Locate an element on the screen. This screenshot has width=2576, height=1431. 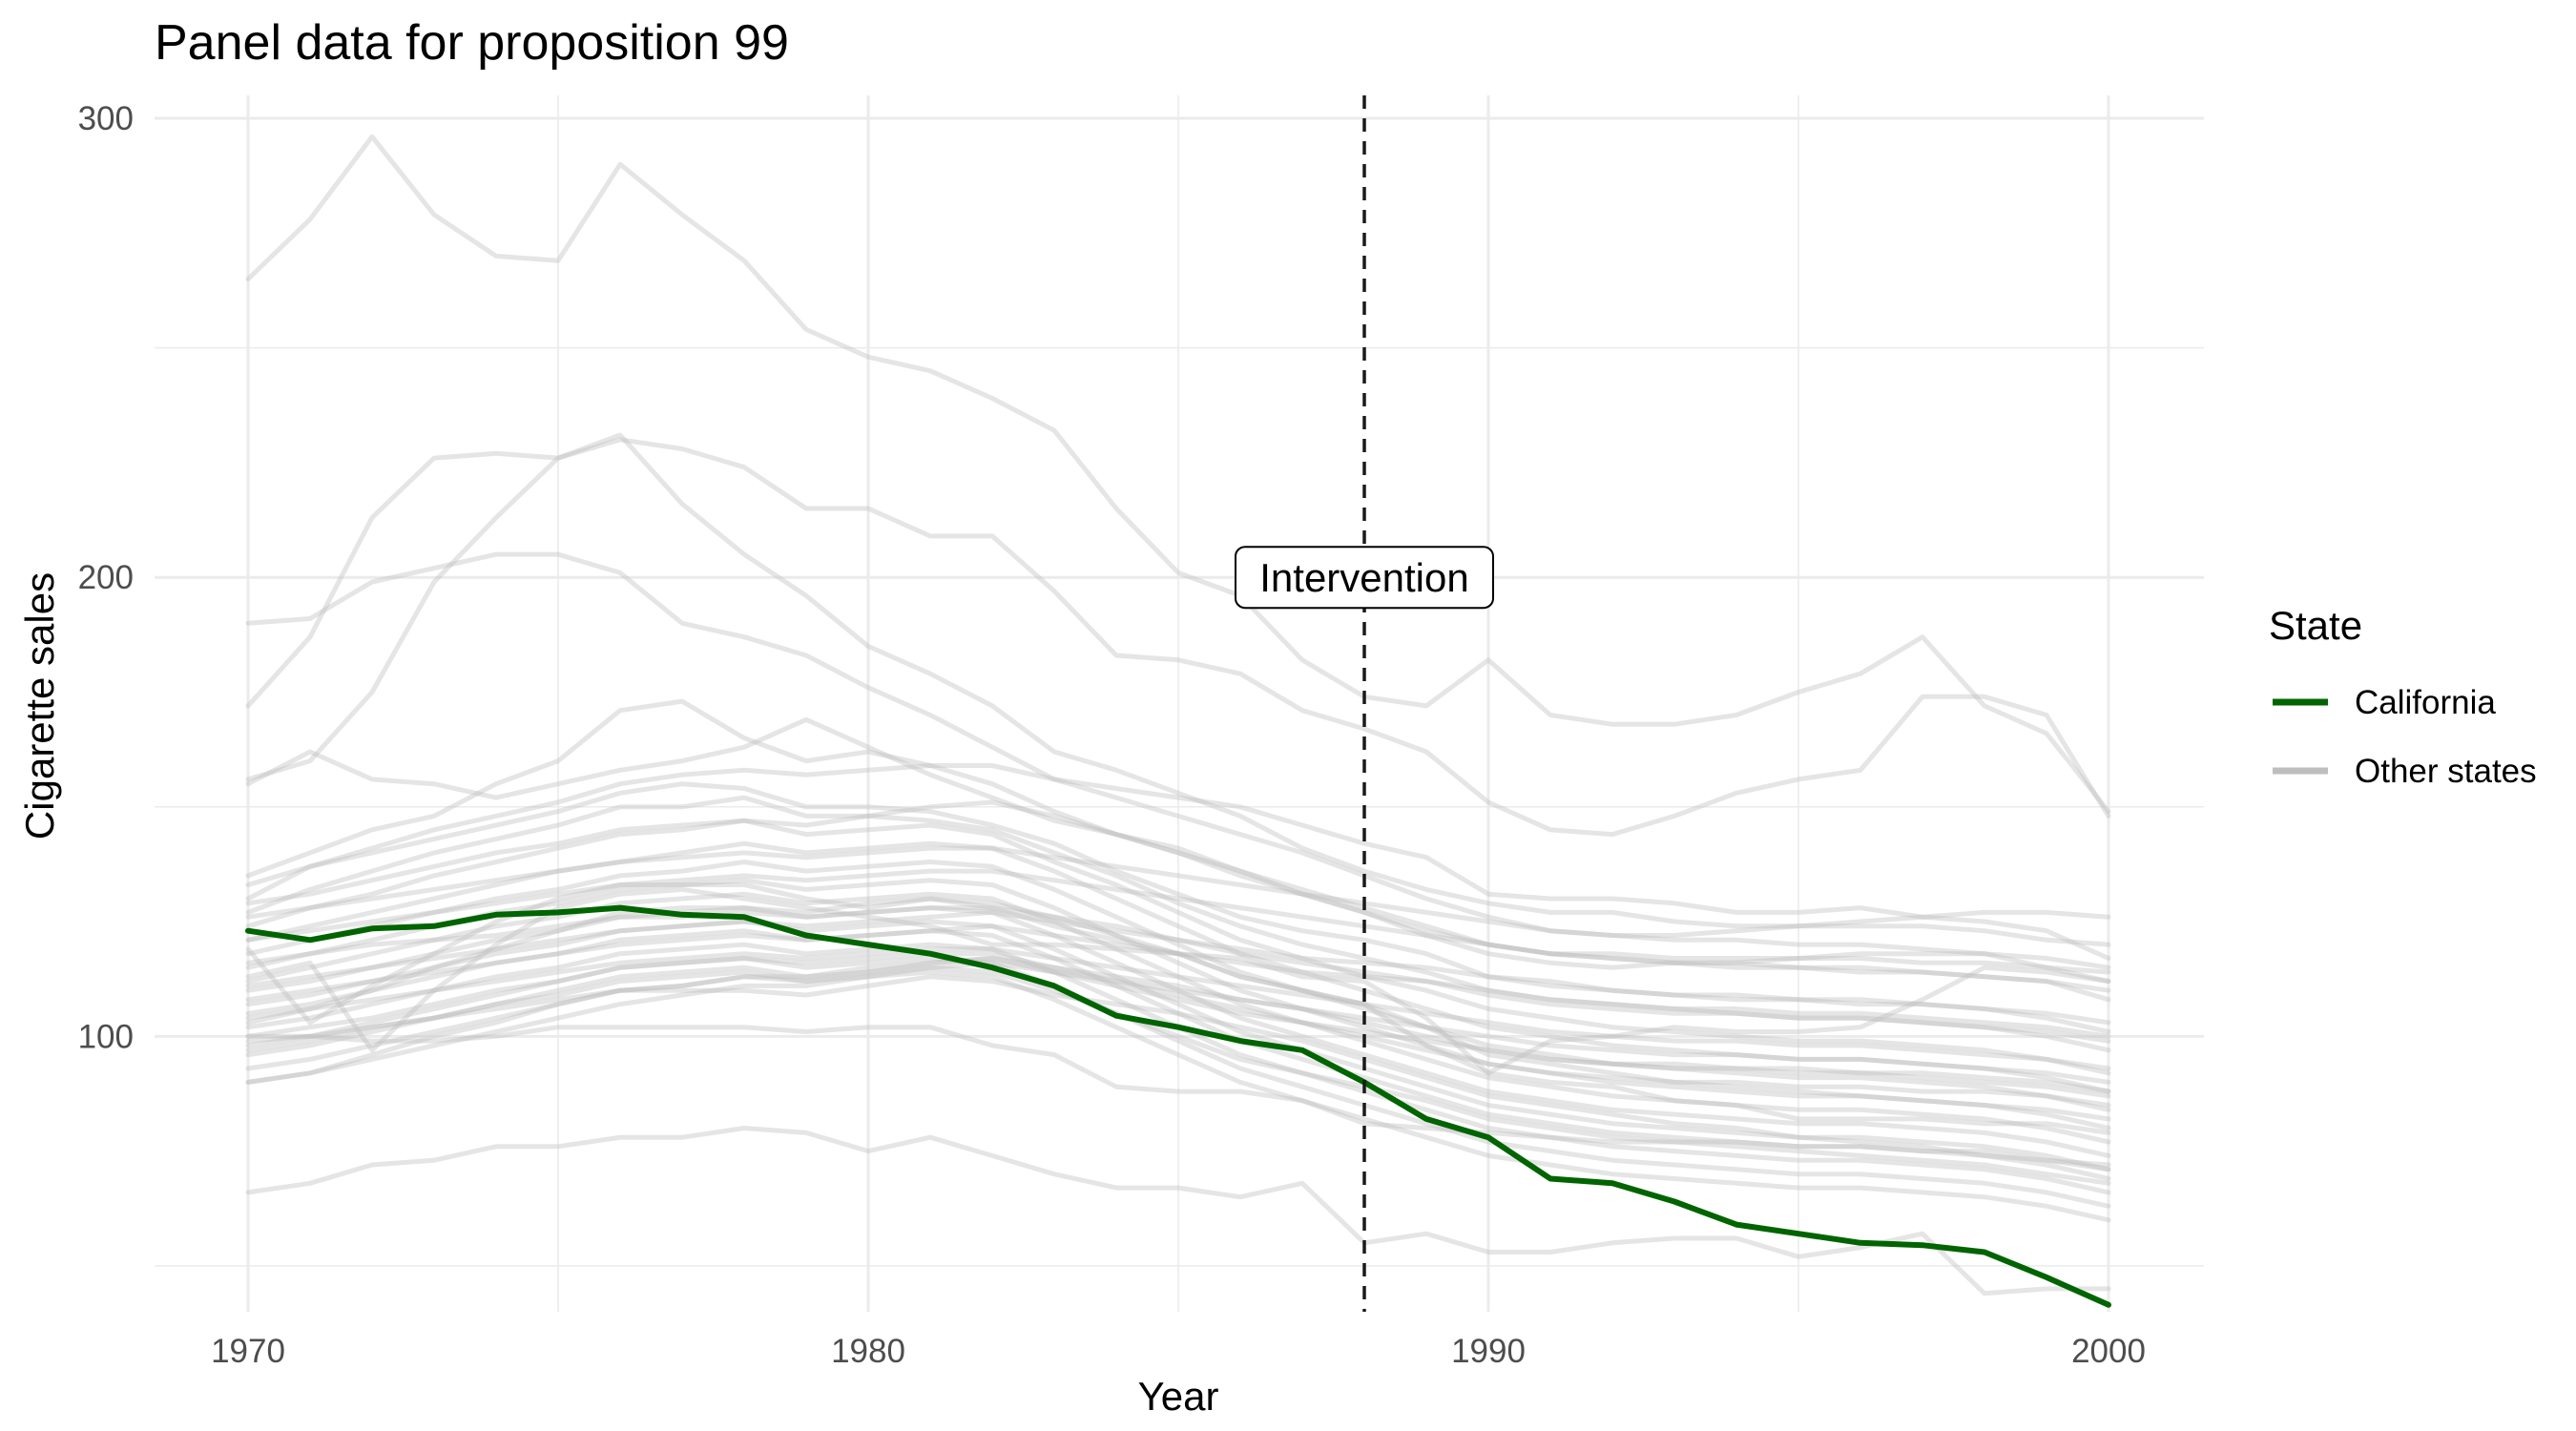
x-tick-label: 1990 is located at coordinates (1488, 1351).